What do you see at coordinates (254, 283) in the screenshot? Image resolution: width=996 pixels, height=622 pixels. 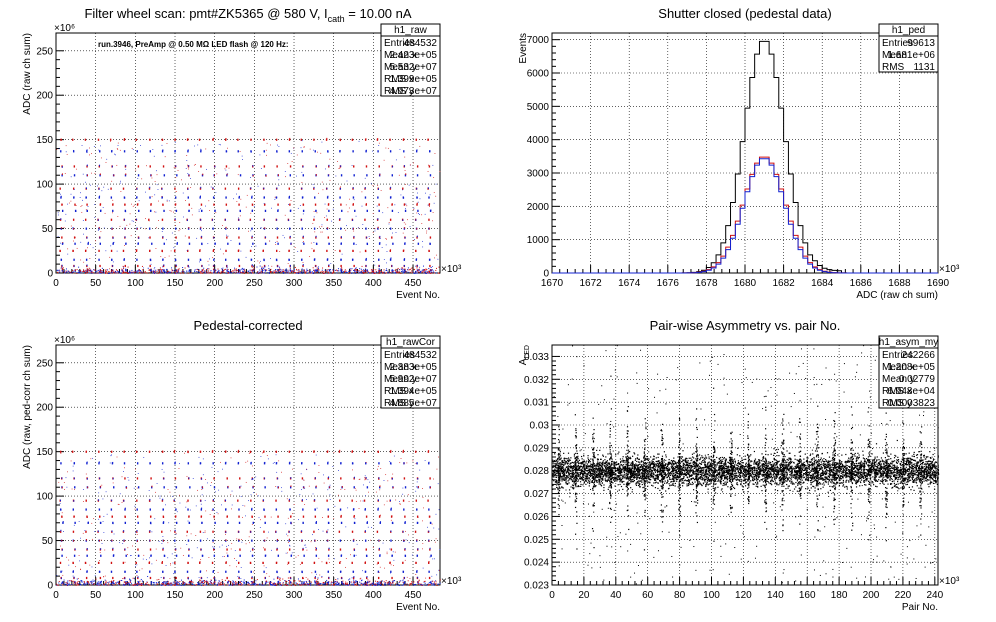 I see `x-tick-label: 250` at bounding box center [254, 283].